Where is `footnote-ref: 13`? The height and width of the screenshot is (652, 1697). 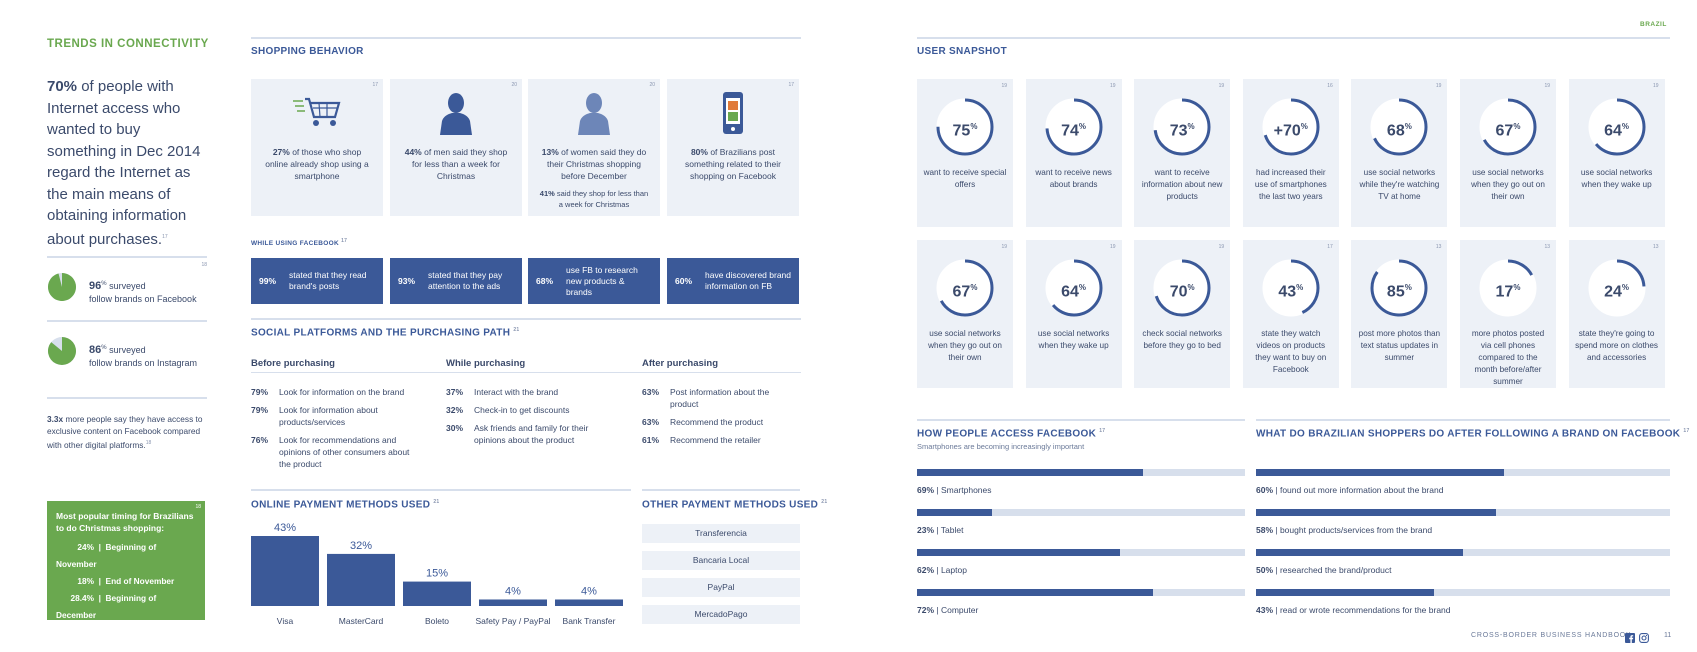
footnote-ref: 13 is located at coordinates (1656, 247).